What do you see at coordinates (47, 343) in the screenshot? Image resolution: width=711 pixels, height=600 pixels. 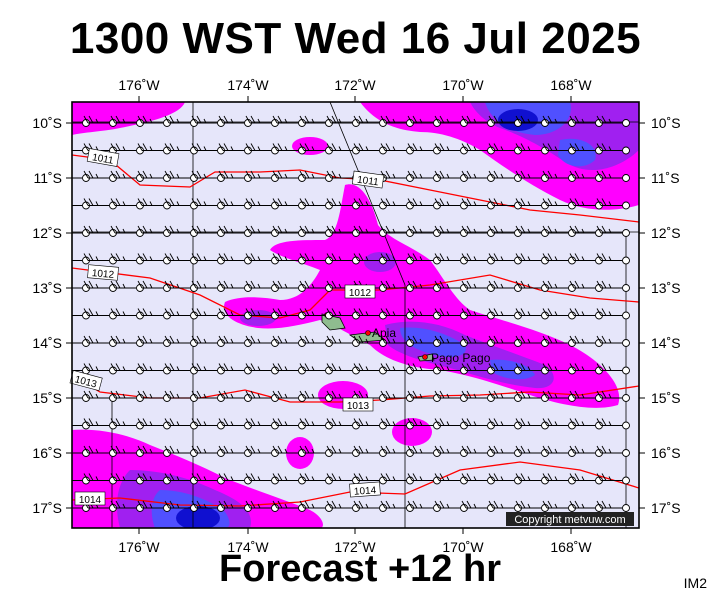 I see `lat-label-left: 14˚S` at bounding box center [47, 343].